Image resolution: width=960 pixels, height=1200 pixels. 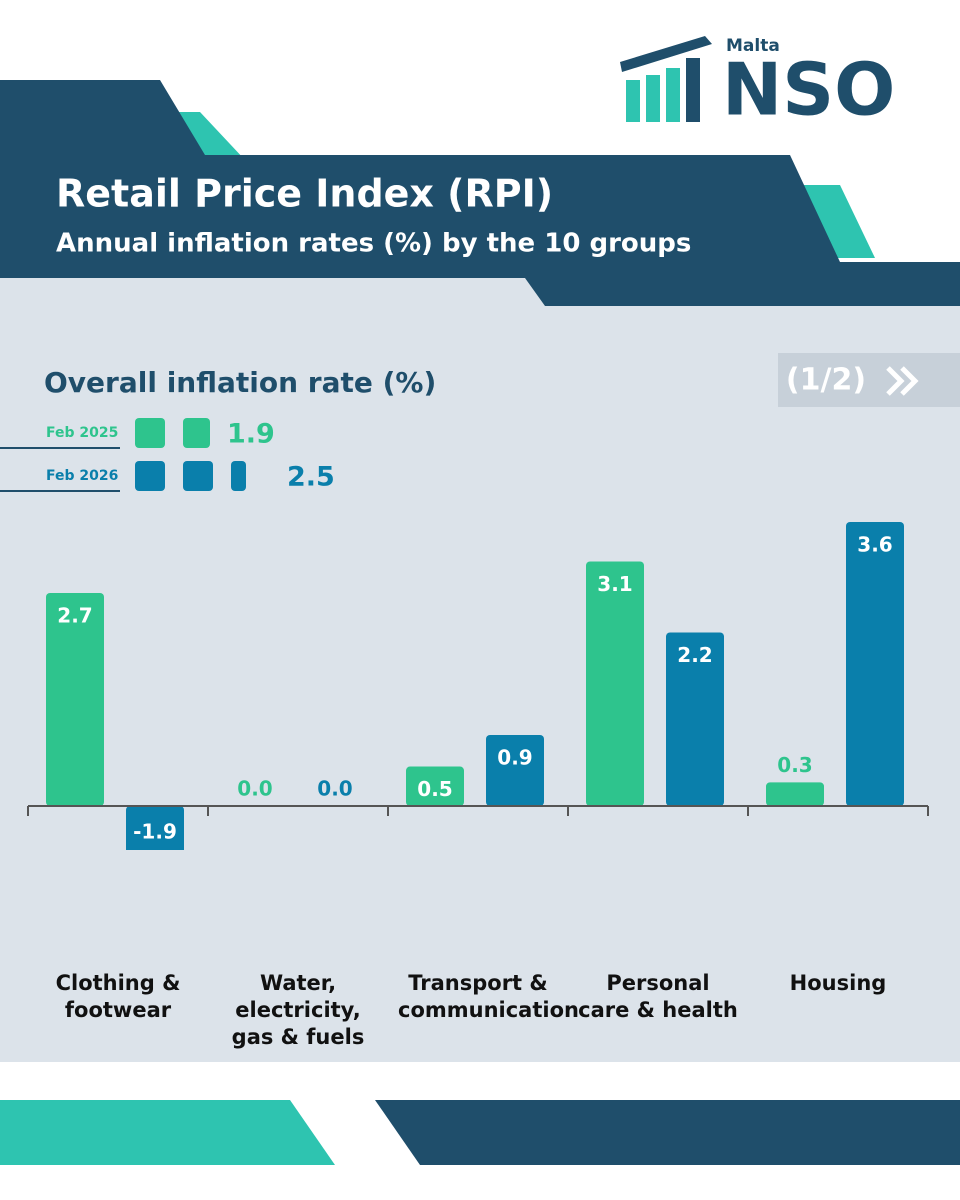 What do you see at coordinates (874, 545) in the screenshot?
I see `value-label: 3.6` at bounding box center [874, 545].